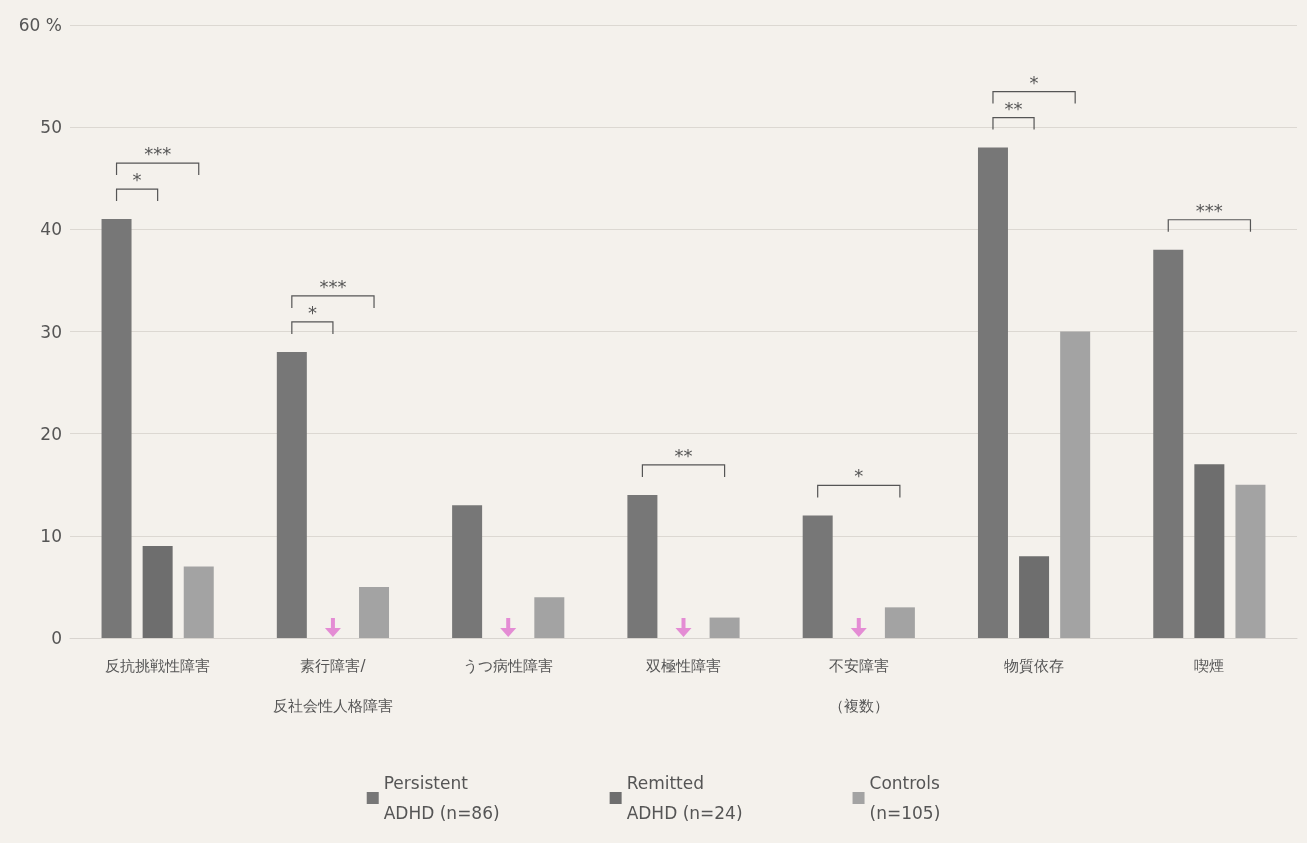  I want to click on y-tick-label: 0, so click(56, 638).